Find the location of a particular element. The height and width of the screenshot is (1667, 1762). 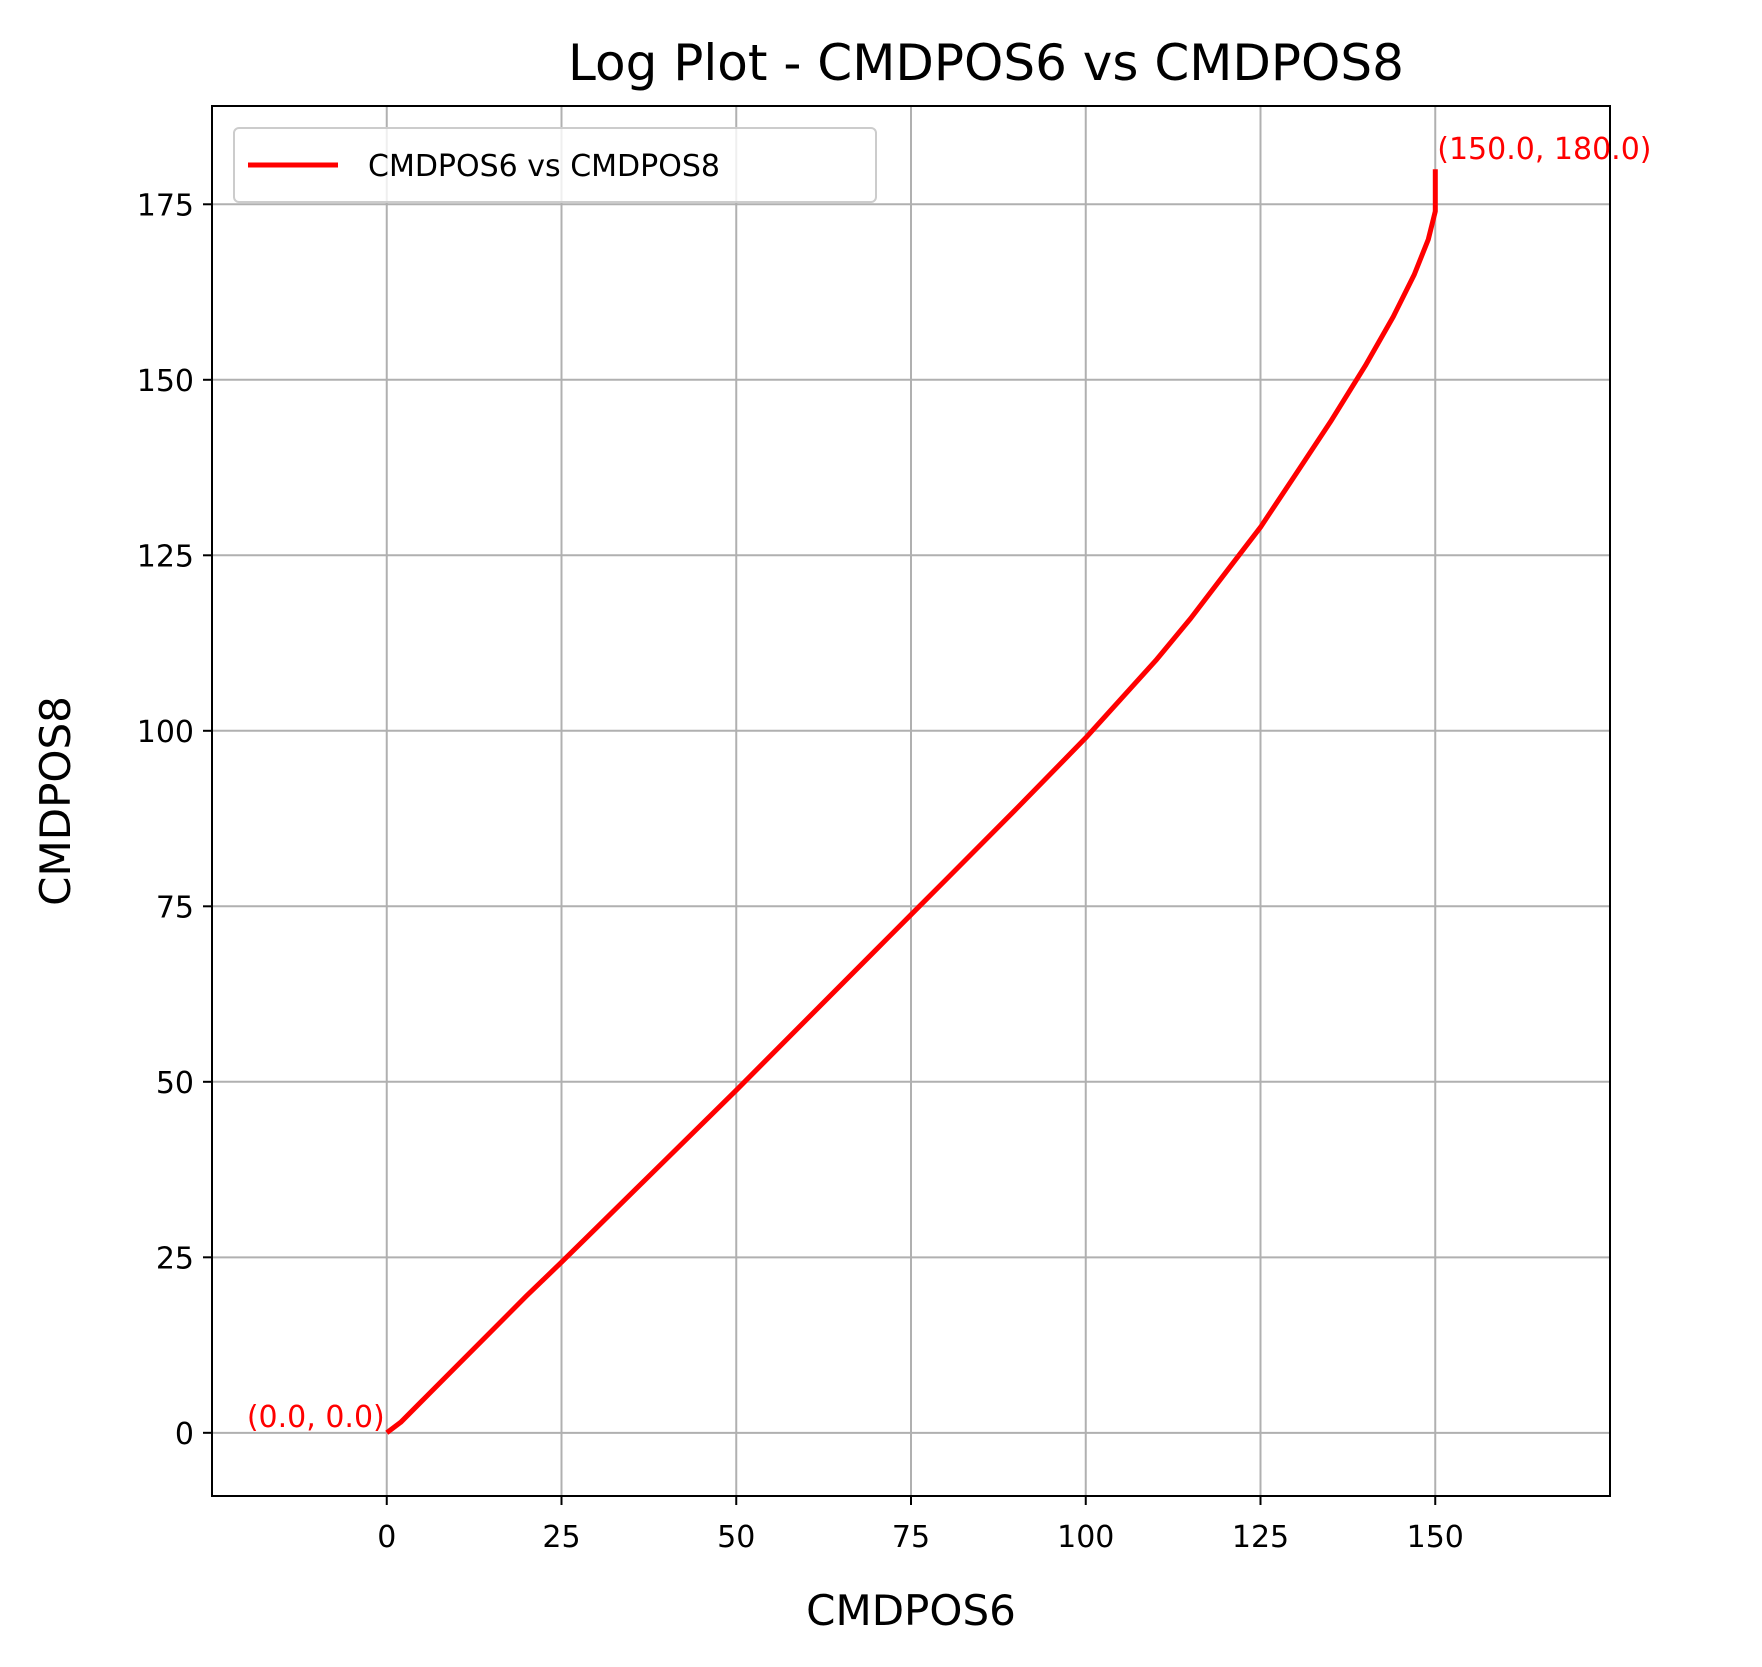

x-axis-label: CMDPOS6 is located at coordinates (911, 1610).